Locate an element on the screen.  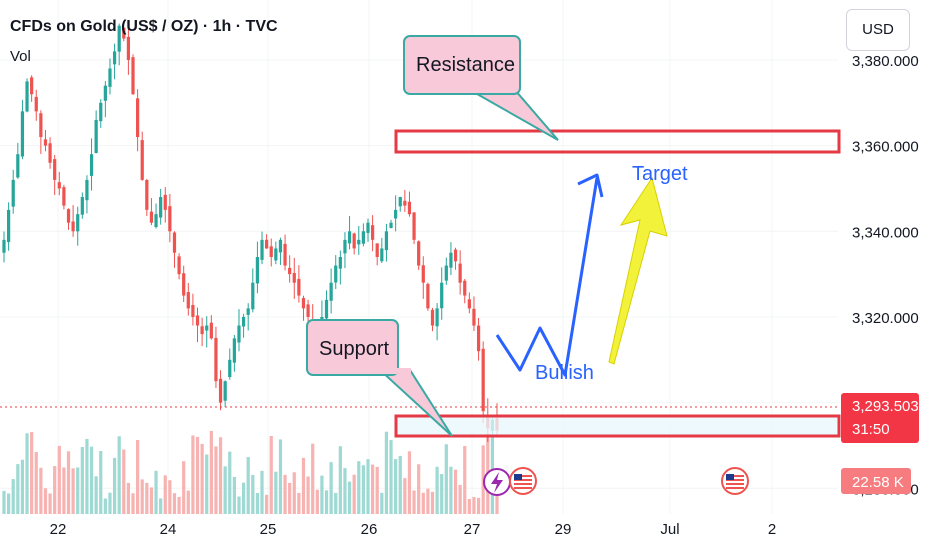
bullish-label: Bullish is located at coordinates (564, 373).